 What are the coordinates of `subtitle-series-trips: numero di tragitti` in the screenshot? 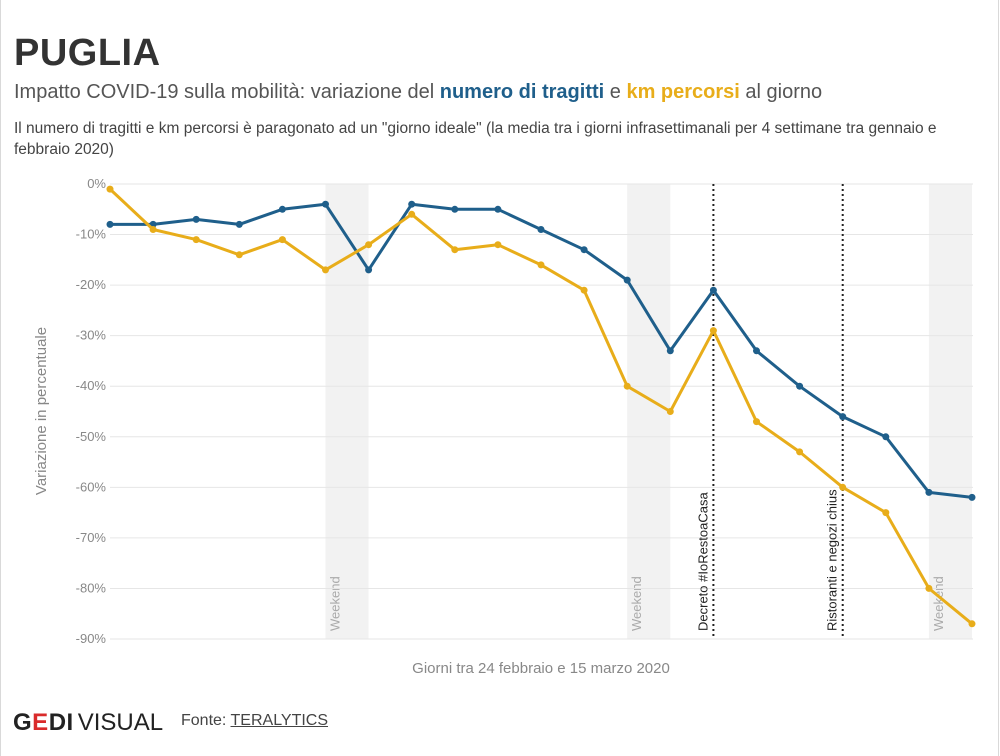 It's located at (522, 92).